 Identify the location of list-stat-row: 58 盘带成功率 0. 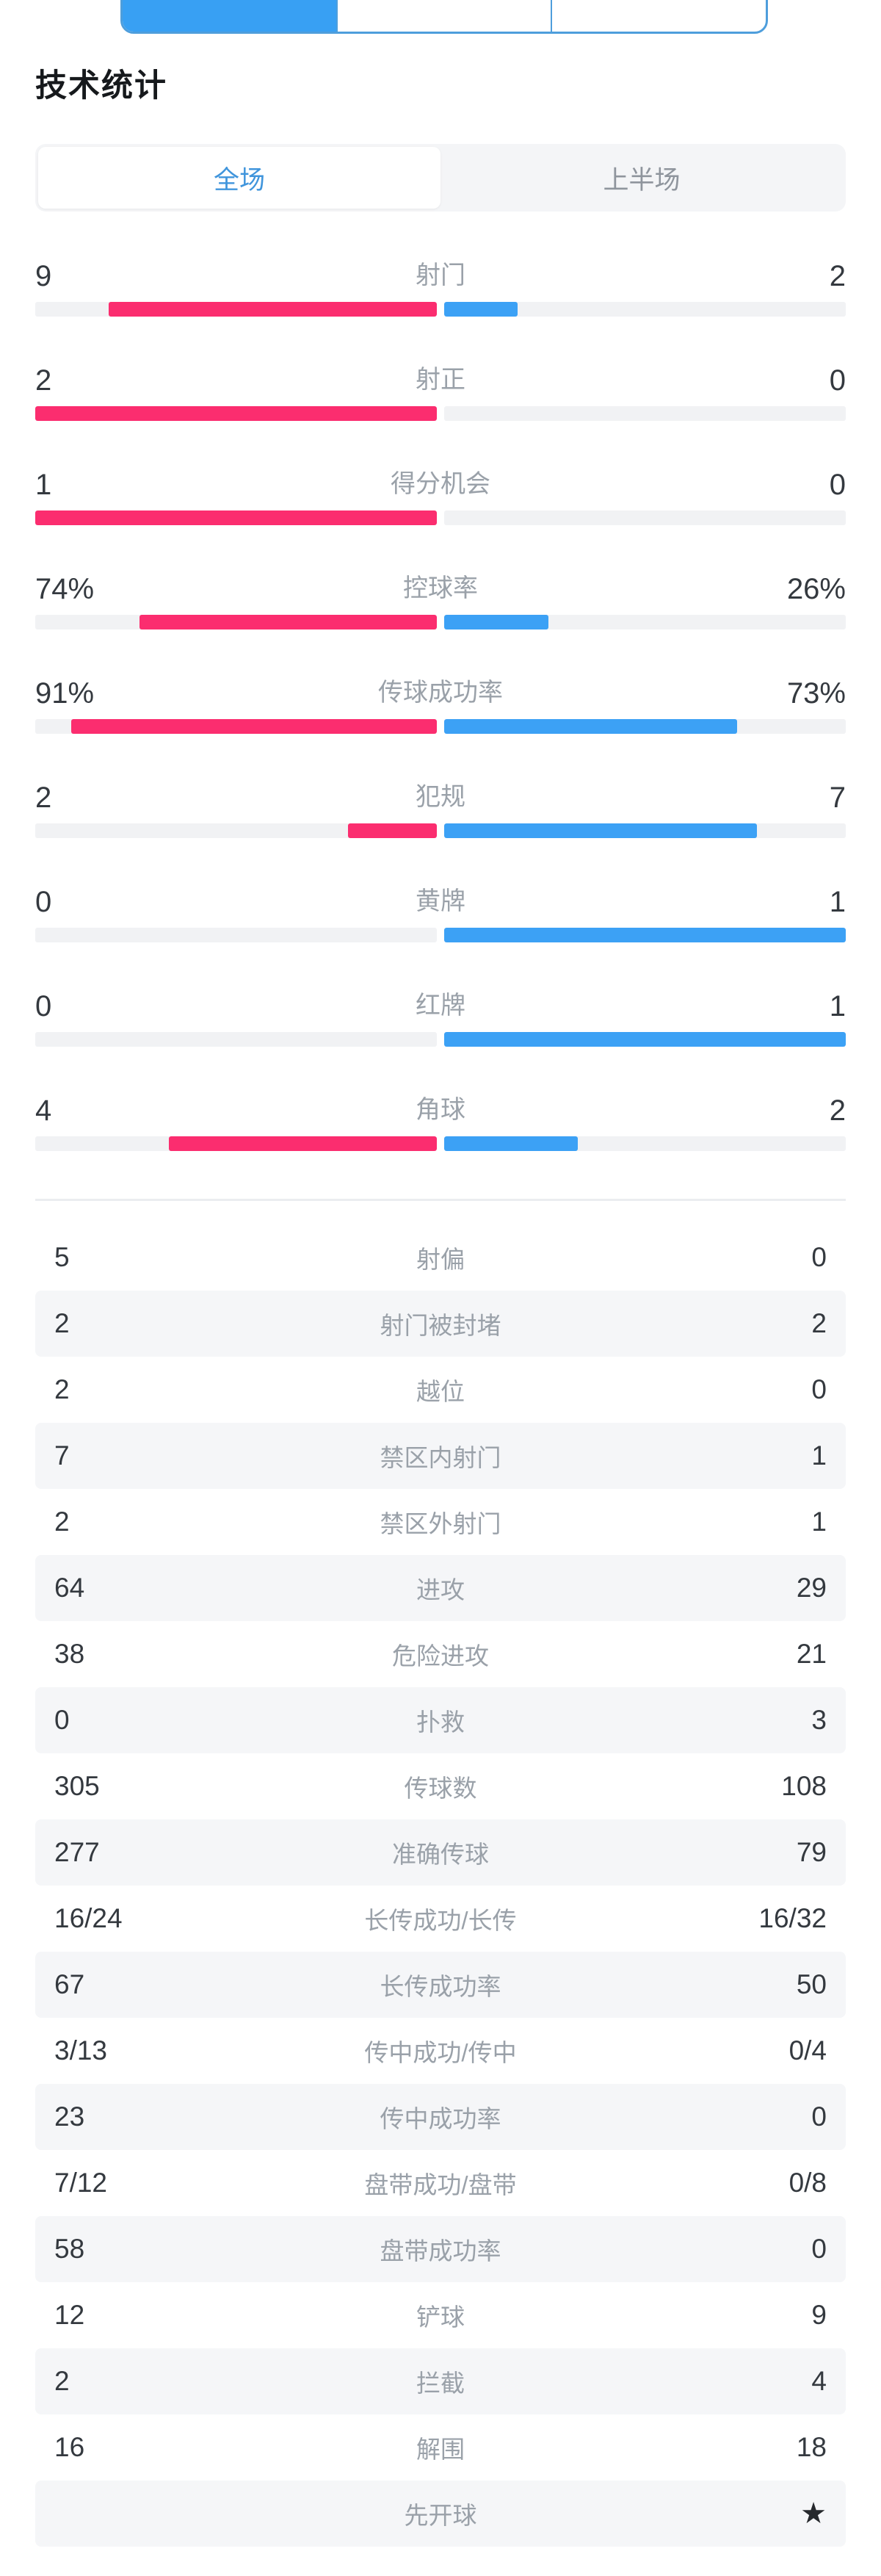
(440, 2249).